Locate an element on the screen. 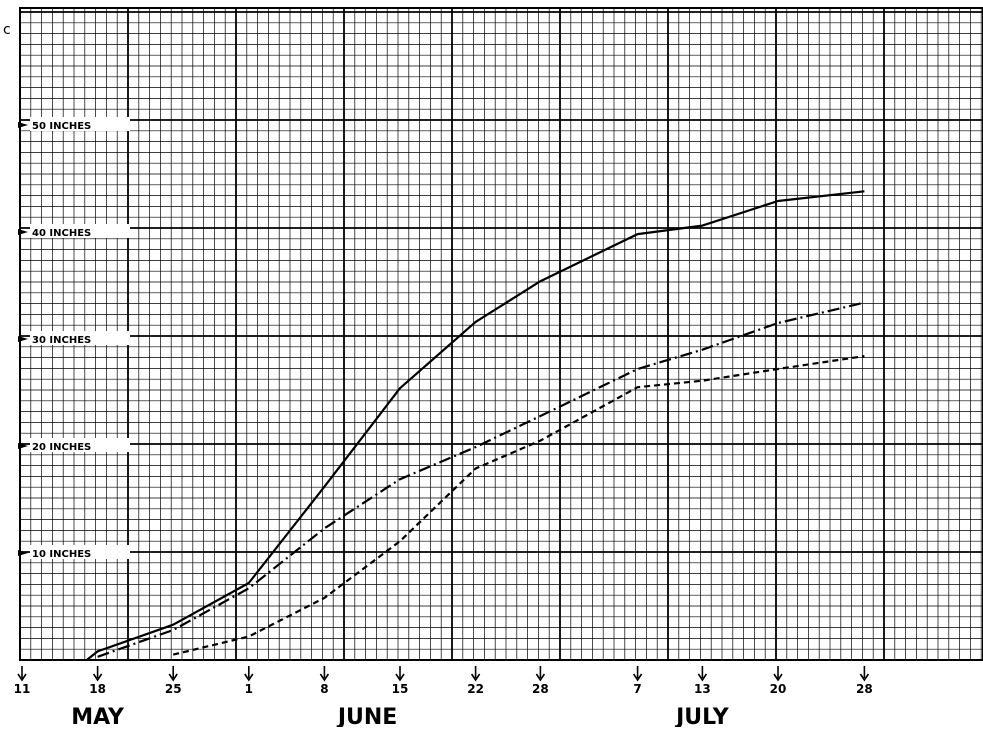 This screenshot has width=983, height=731. x-tick-label: 8 is located at coordinates (324, 689).